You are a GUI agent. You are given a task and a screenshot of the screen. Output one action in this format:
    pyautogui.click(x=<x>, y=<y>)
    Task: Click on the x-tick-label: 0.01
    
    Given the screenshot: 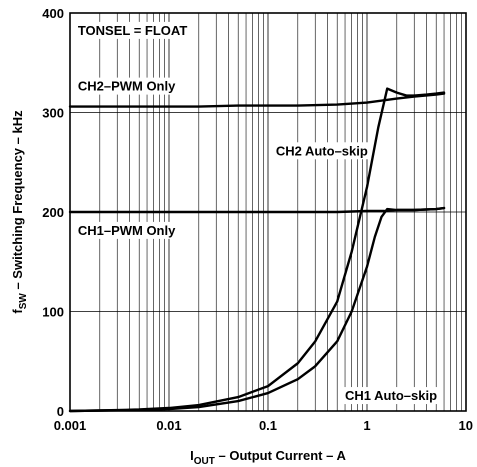 What is the action you would take?
    pyautogui.click(x=168, y=425)
    